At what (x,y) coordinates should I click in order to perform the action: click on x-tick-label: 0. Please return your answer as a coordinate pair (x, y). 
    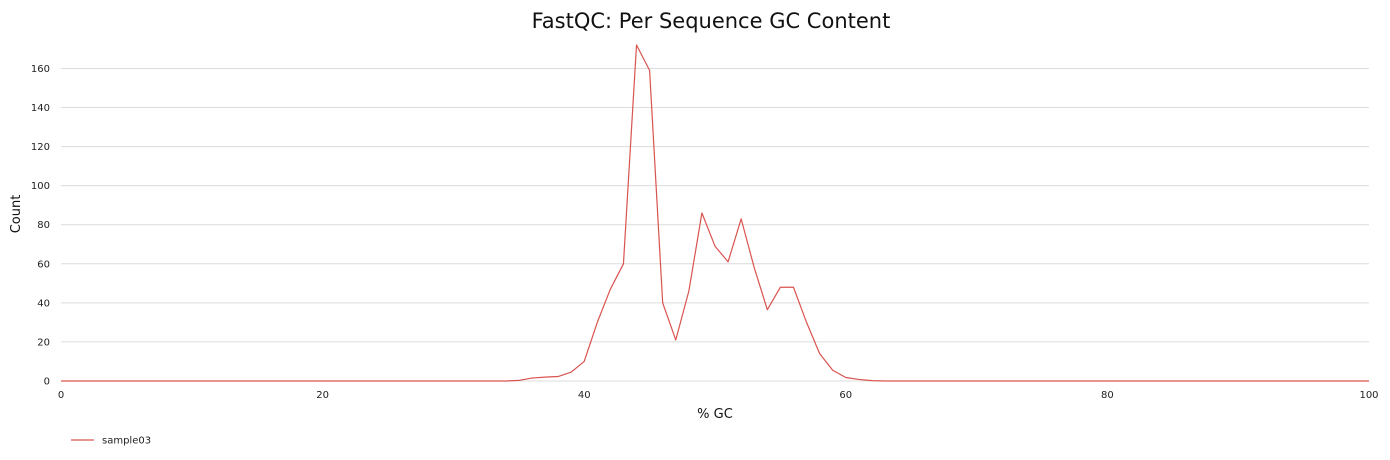
    Looking at the image, I should click on (61, 395).